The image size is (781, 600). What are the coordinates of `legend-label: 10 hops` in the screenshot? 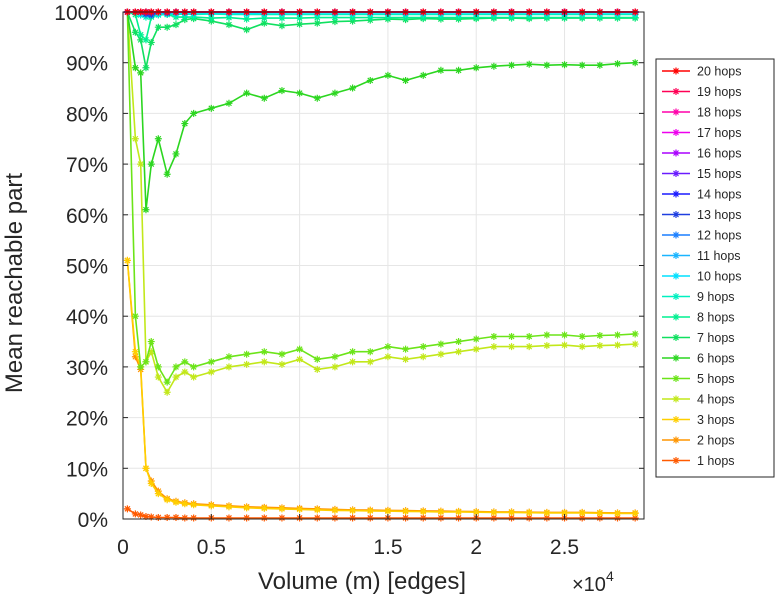 It's located at (719, 277).